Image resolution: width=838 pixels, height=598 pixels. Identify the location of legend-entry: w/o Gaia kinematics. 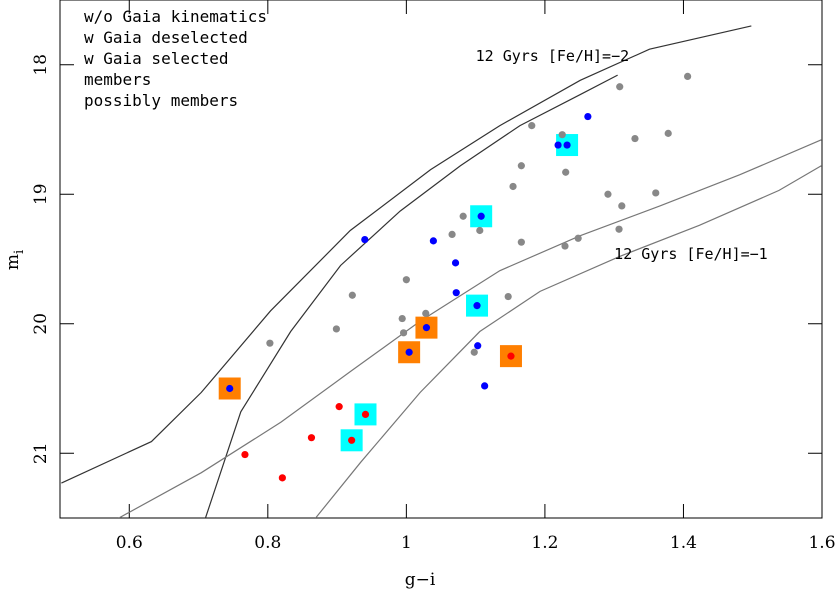
(175, 16).